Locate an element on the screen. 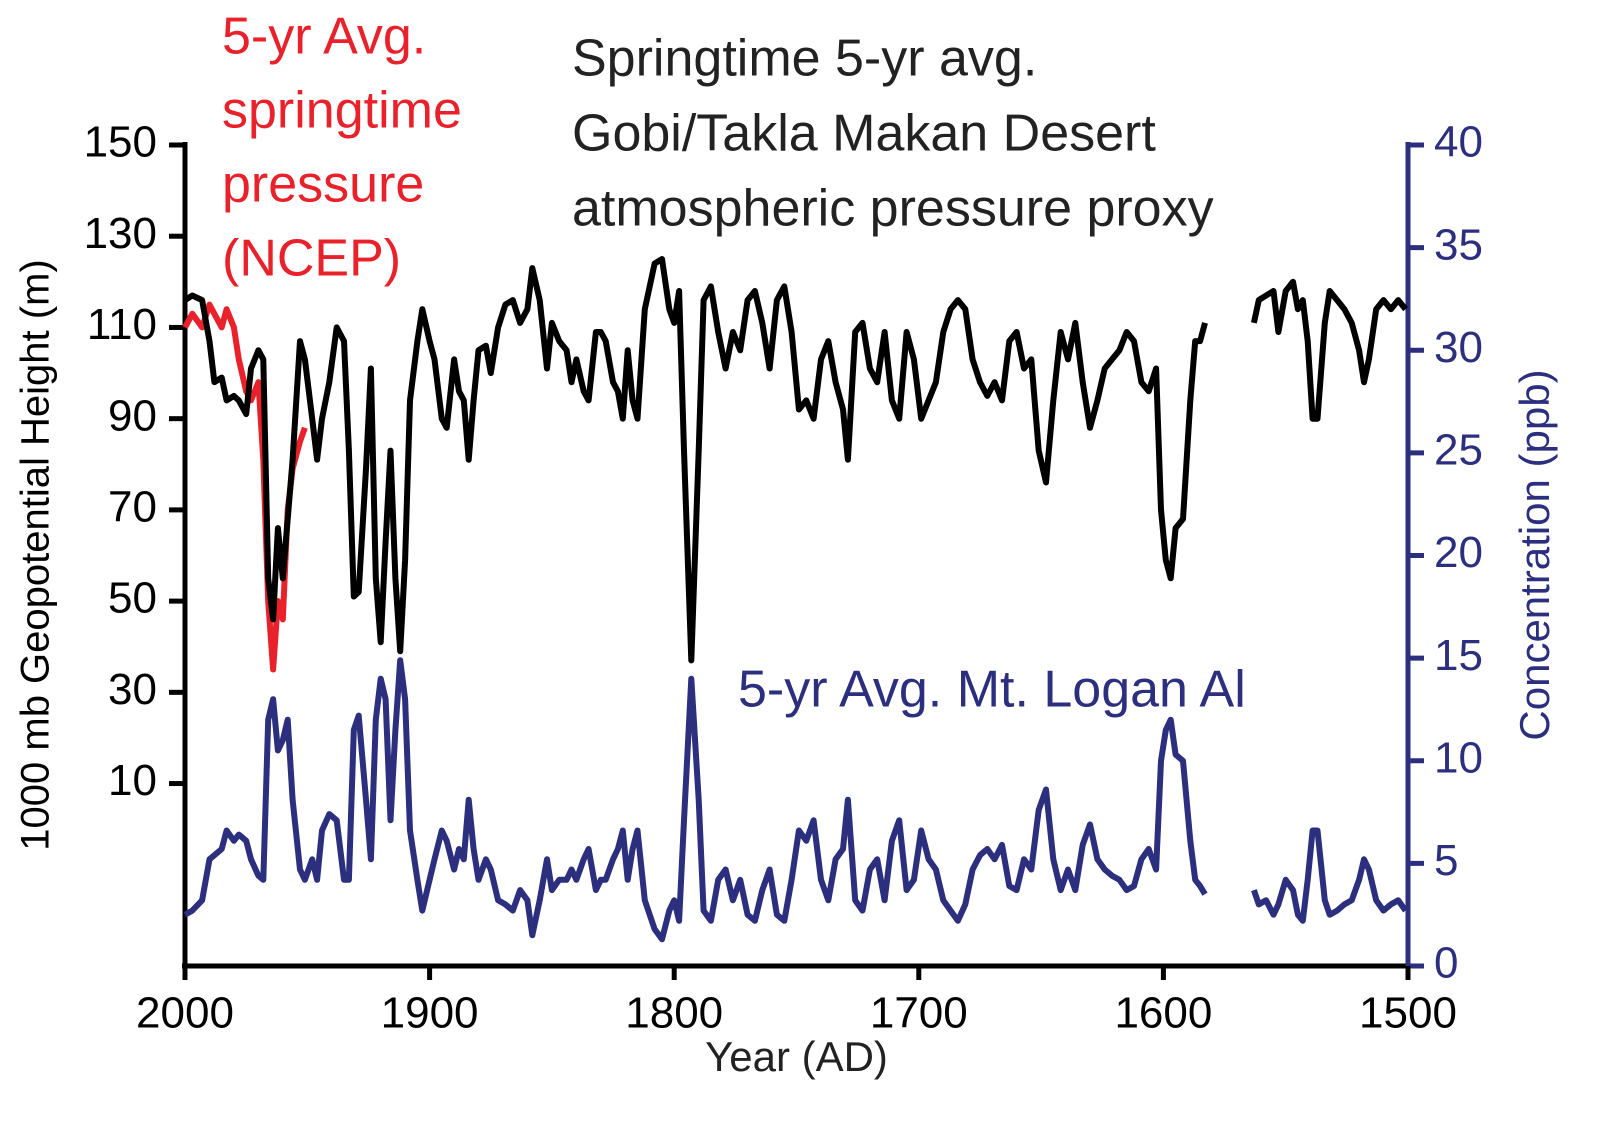 This screenshot has height=1121, width=1607. y2-tick-label: 30 is located at coordinates (1458, 347).